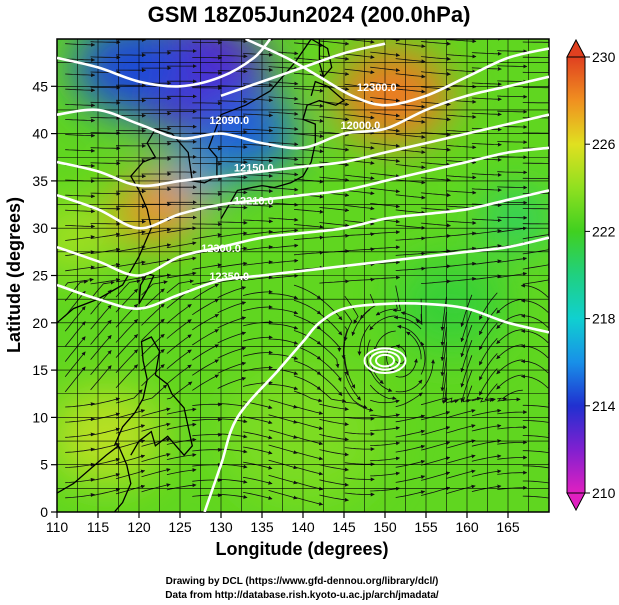 The height and width of the screenshot is (605, 619). What do you see at coordinates (283, 523) in the screenshot?
I see `x-axis: 110 115 120 125 130 135 140 145 150 155 160 165` at bounding box center [283, 523].